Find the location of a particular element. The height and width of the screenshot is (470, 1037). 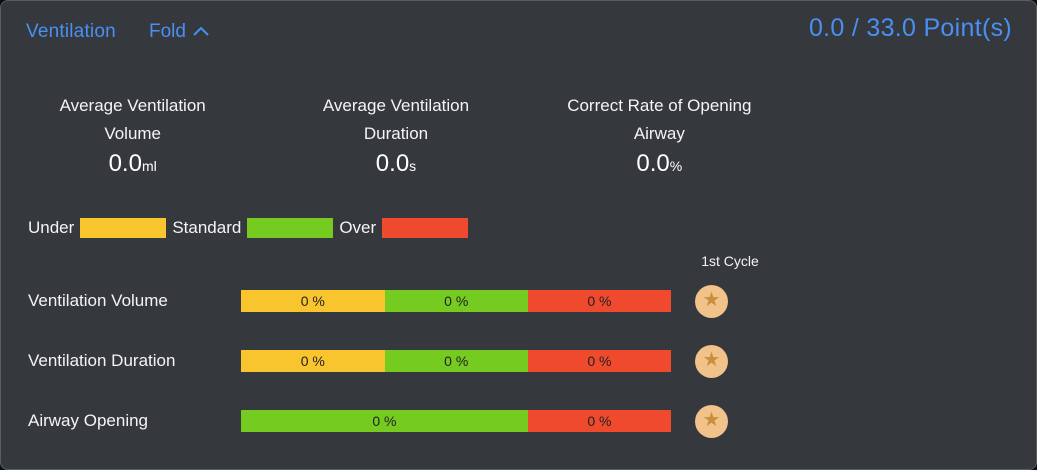

cycle-column-header: 1st Cycle is located at coordinates (730, 261).